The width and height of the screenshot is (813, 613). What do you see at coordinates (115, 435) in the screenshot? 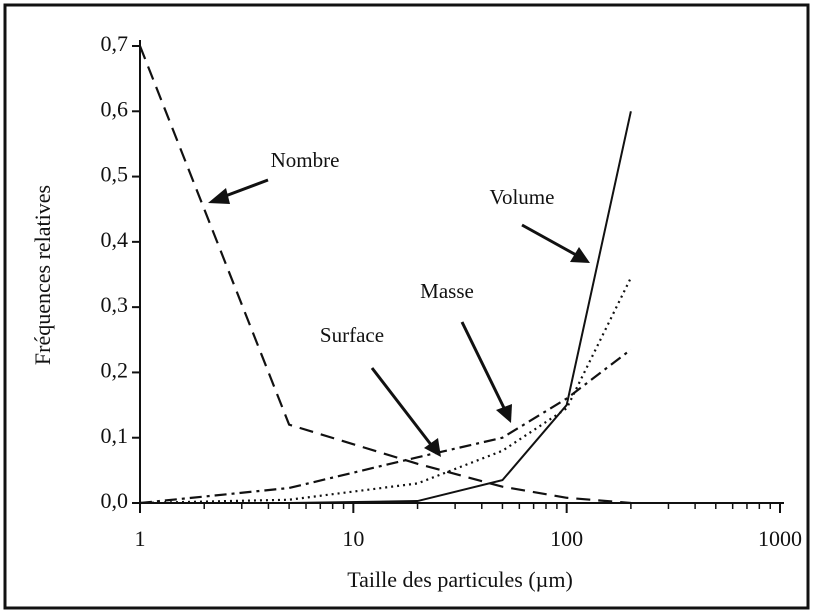
I see `y-tick-label: 0,1` at bounding box center [115, 435].